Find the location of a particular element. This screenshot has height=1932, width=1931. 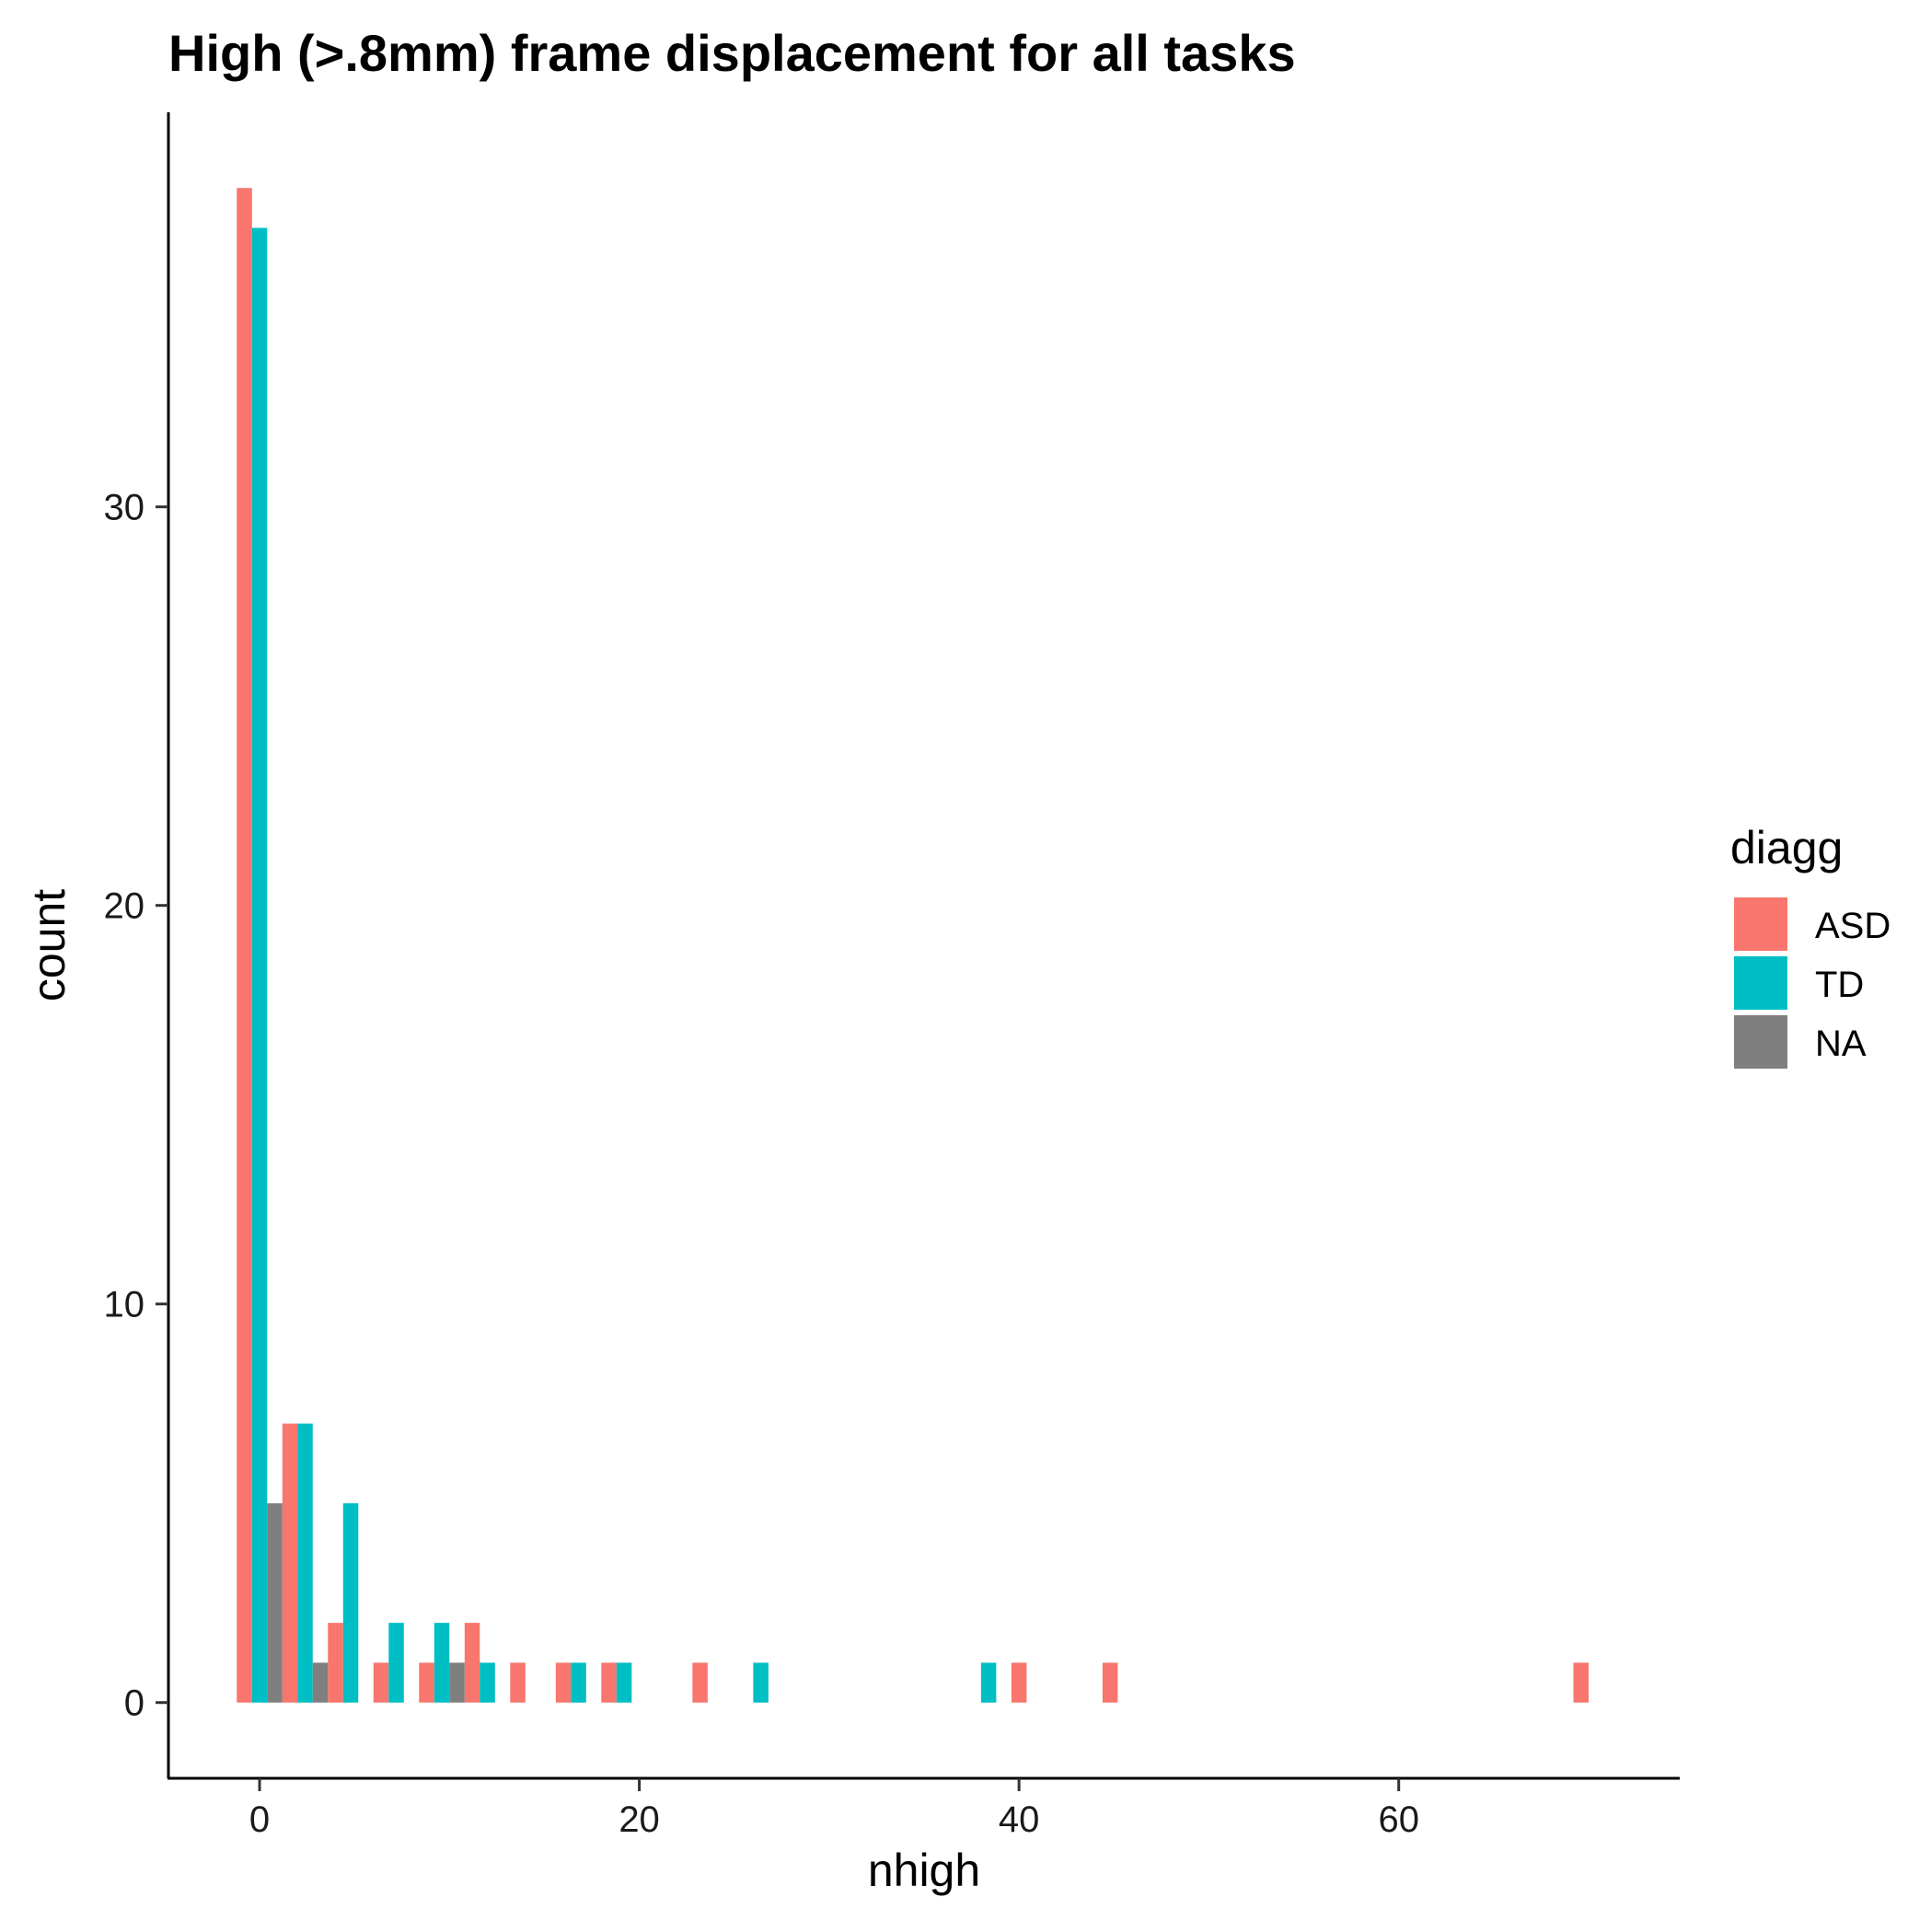

y-tick-label: 20 is located at coordinates (124, 907).